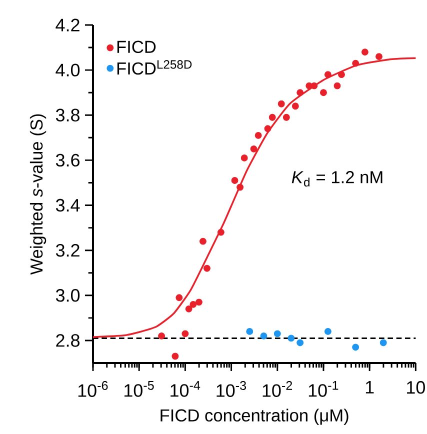 The width and height of the screenshot is (427, 434). I want to click on x-tick-label: 1, so click(370, 387).